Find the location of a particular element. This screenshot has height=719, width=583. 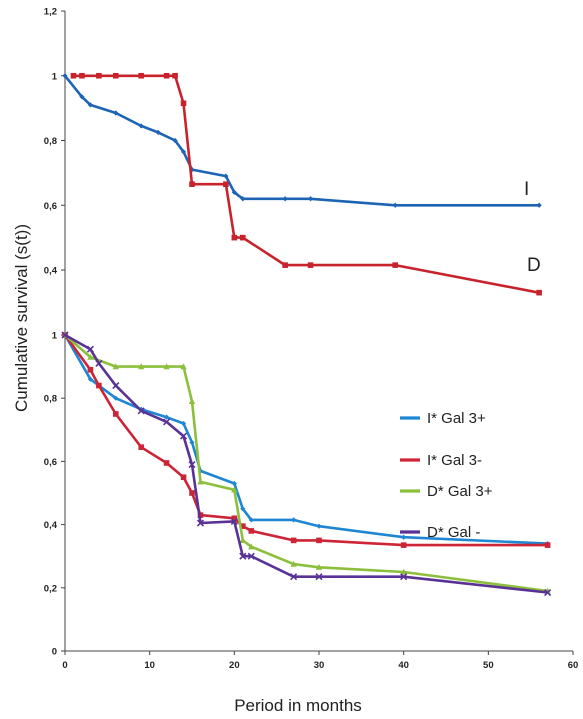

x-tick-label: 30 is located at coordinates (319, 665).